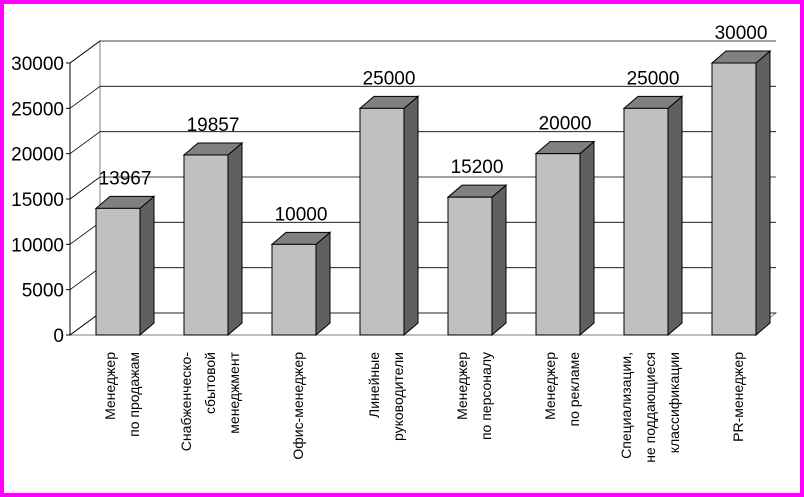  Describe the element at coordinates (562, 389) in the screenshot. I see `category-label: Менеджер по рекламе` at that location.